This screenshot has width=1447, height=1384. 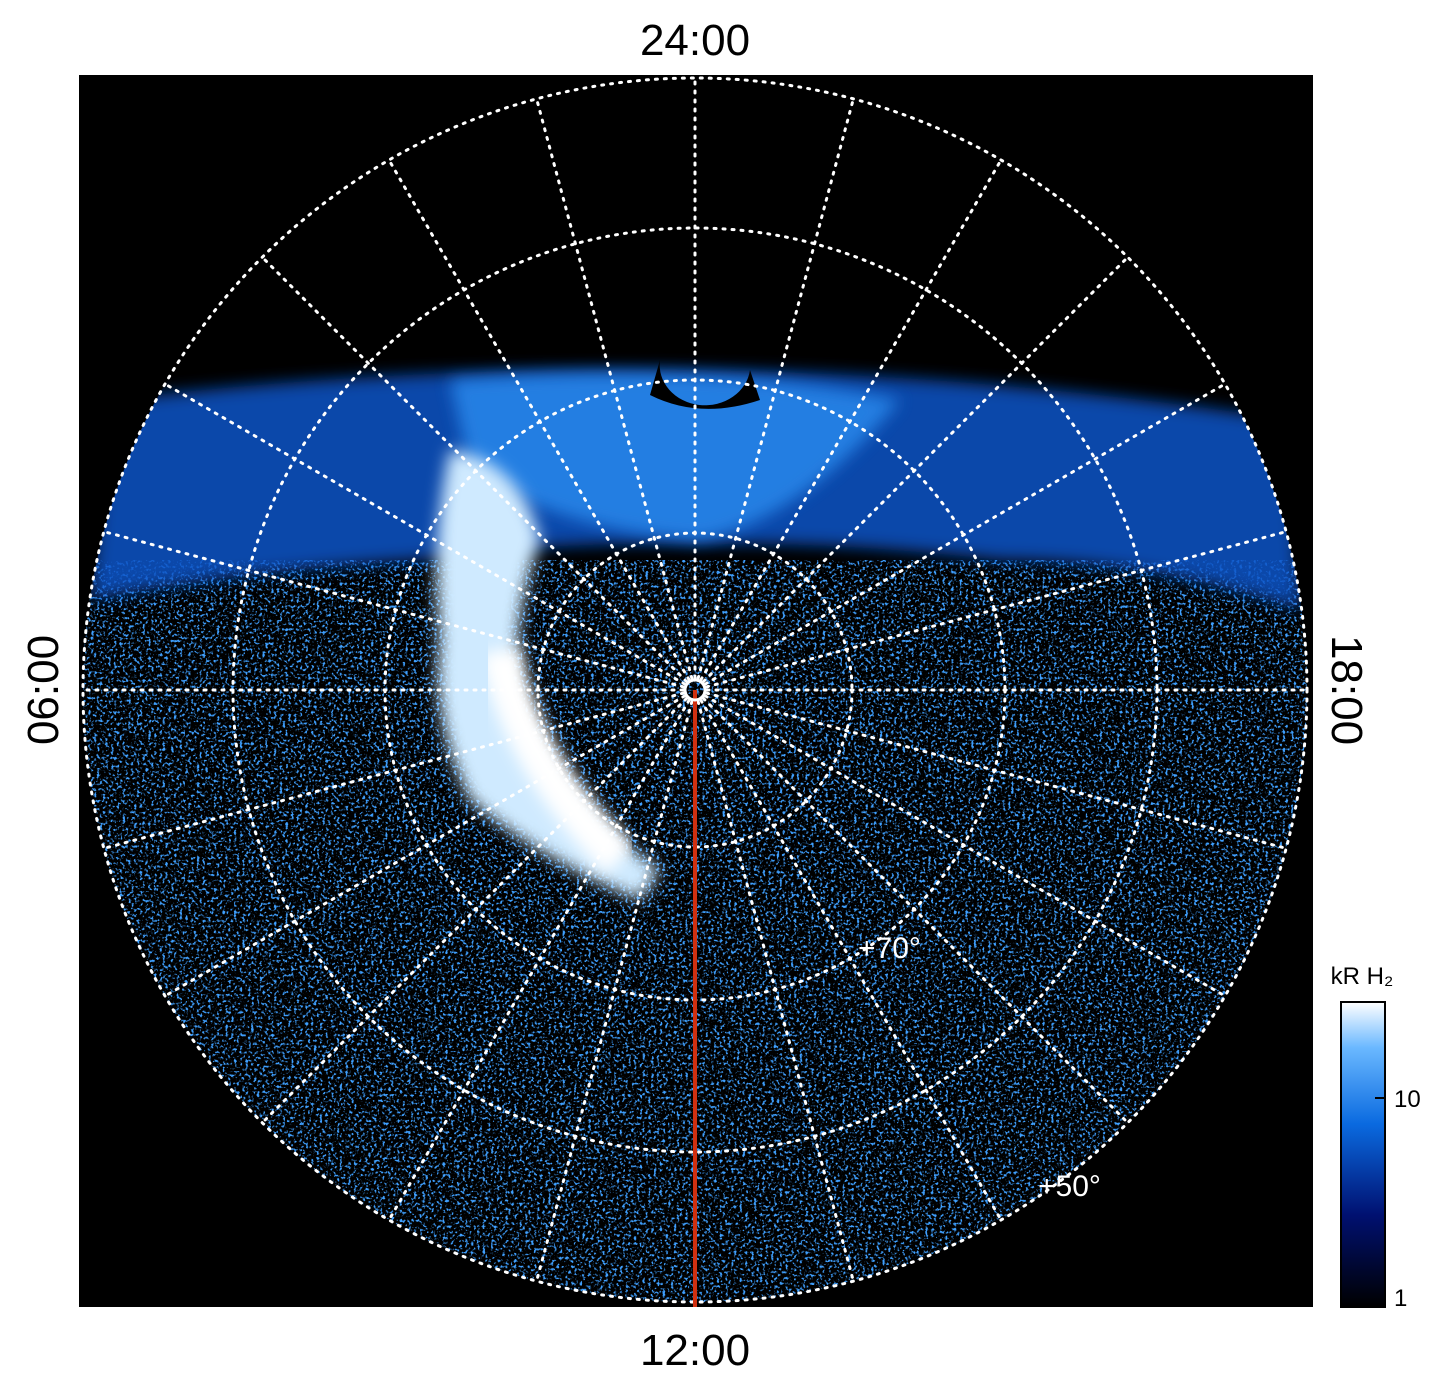 I want to click on bright-spot, so click(x=548, y=675).